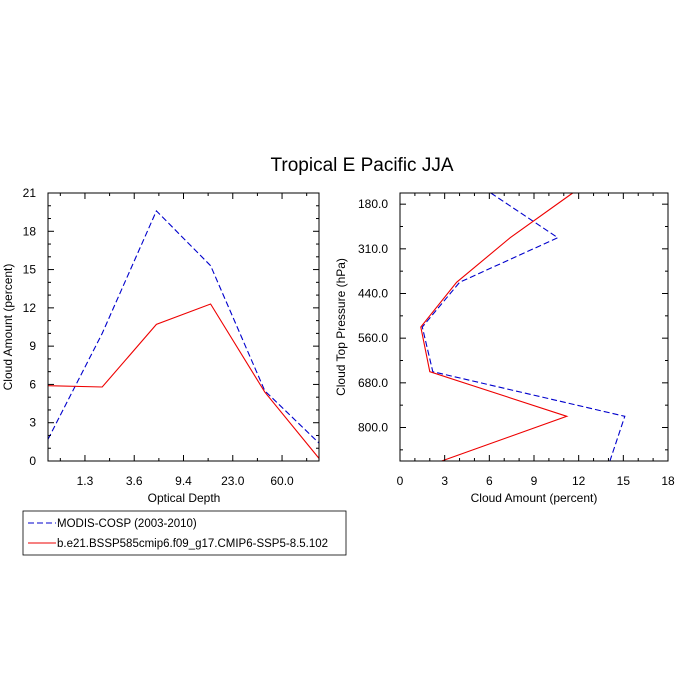  I want to click on left-x-tick-label: 9.4, so click(183, 481).